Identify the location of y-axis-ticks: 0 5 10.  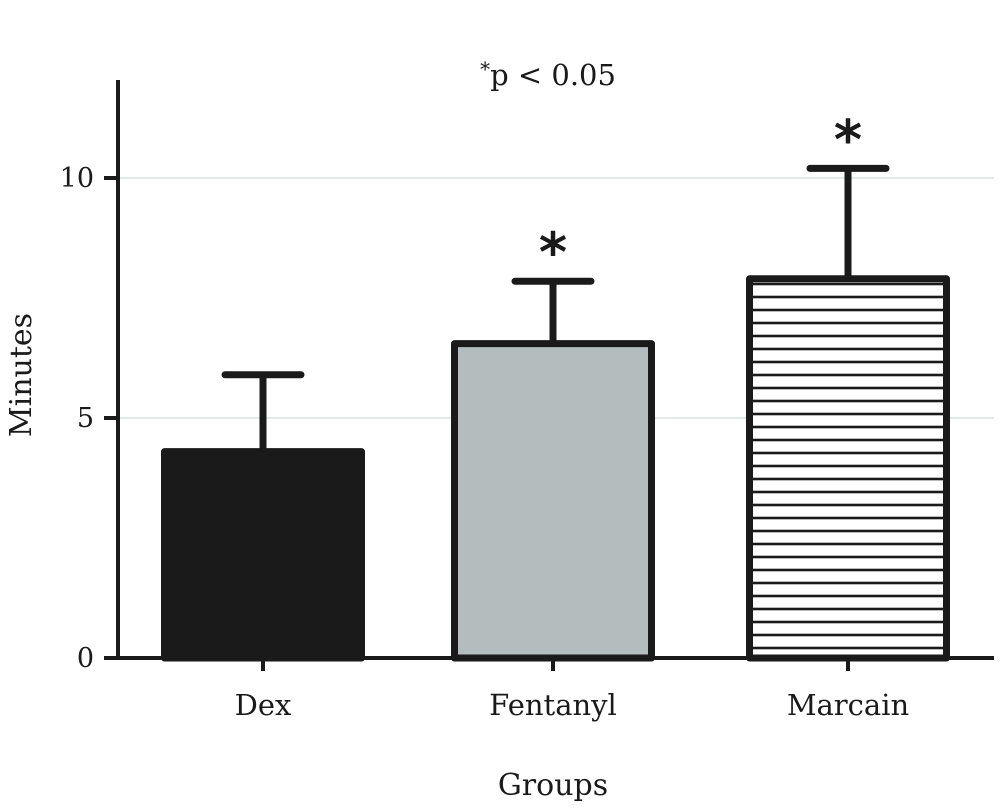
(89, 418).